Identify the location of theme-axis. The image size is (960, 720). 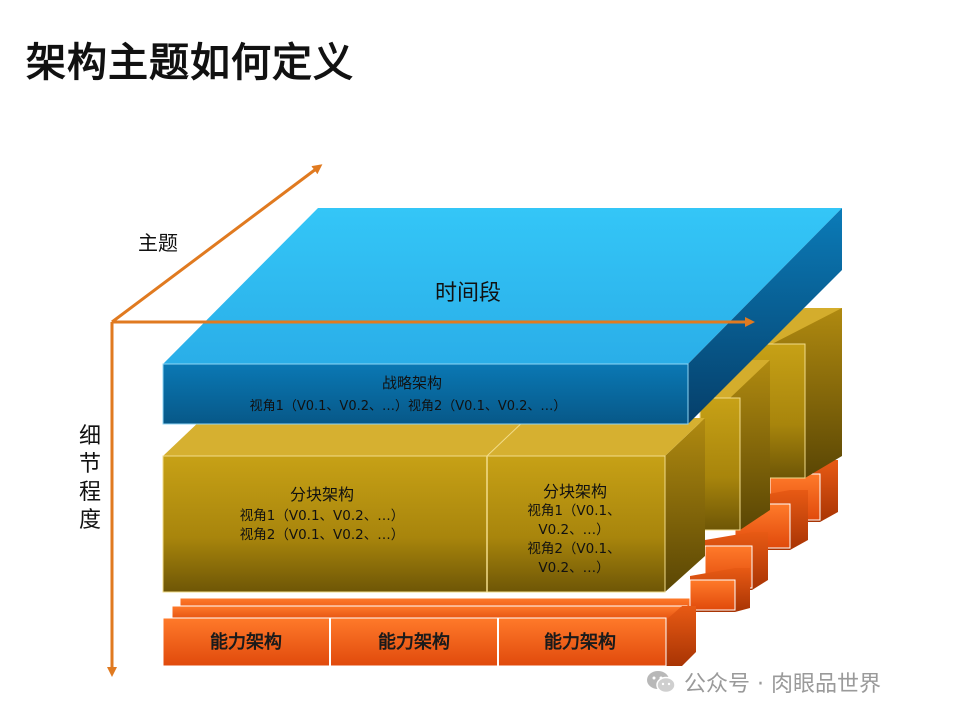
(217, 244).